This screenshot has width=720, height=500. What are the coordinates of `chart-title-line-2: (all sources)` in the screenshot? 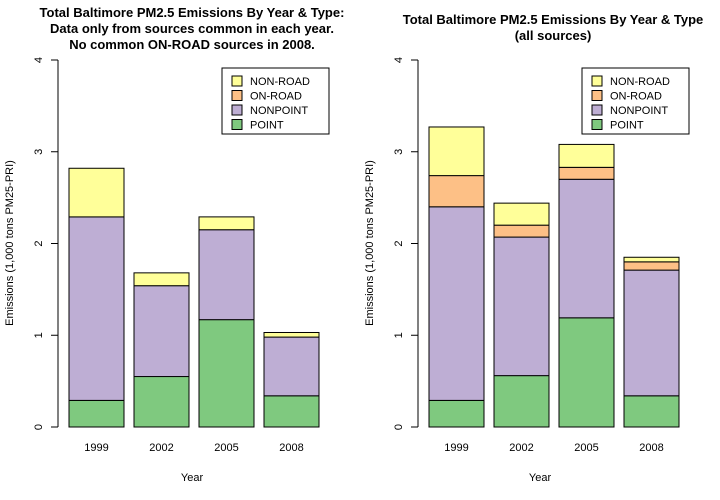 It's located at (553, 35).